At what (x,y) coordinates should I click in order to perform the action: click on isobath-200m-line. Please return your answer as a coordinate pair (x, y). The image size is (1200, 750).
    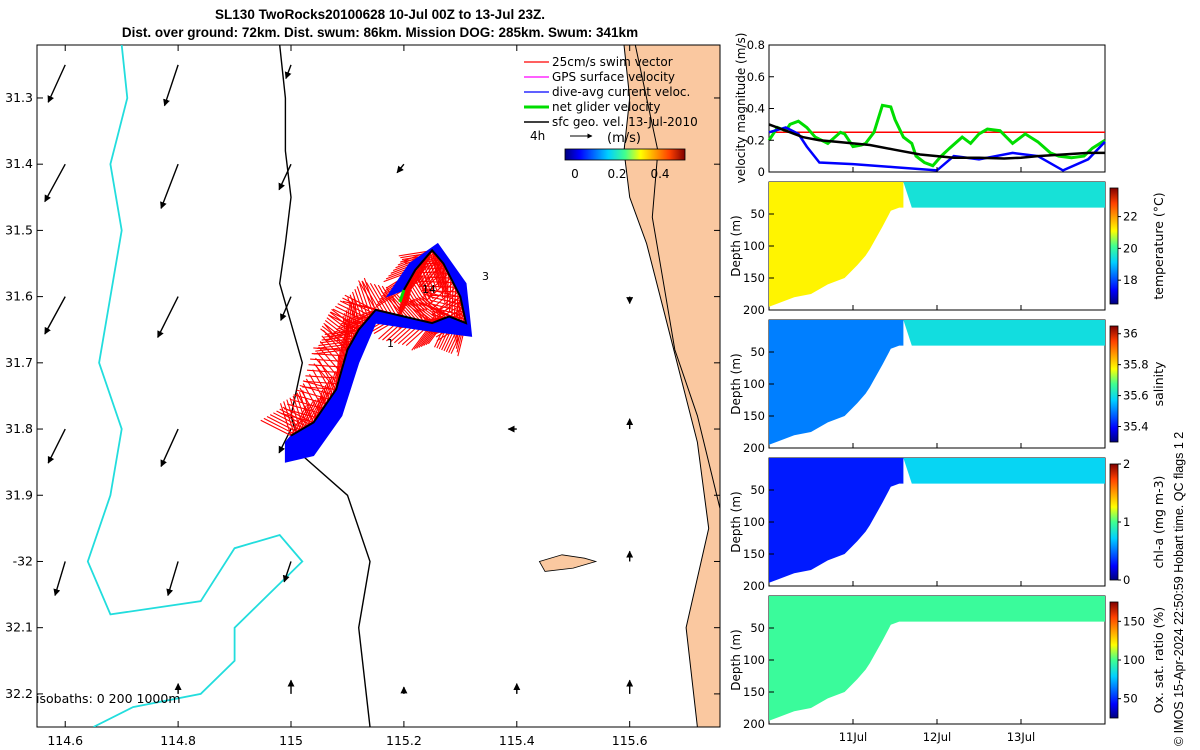
    Looking at the image, I should click on (324, 386).